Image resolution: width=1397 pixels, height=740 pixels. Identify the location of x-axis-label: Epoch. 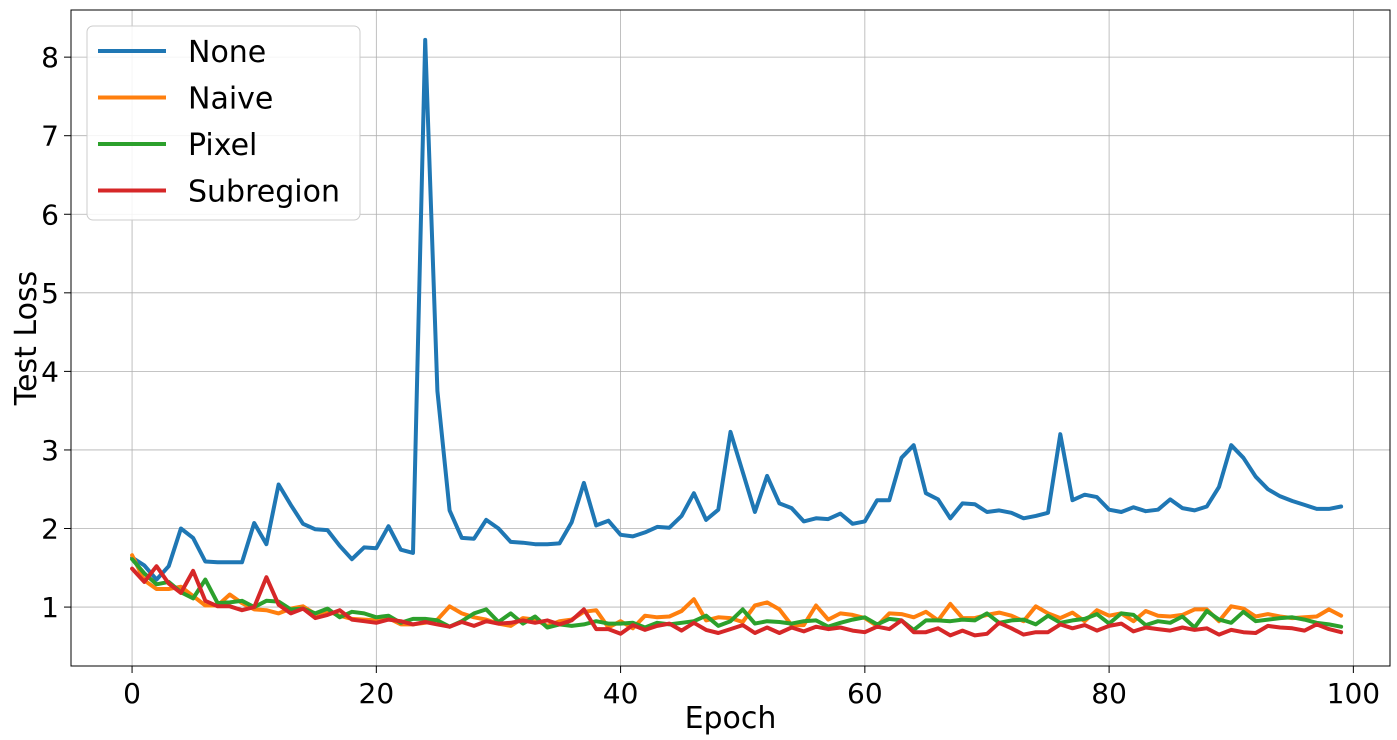
(731, 718).